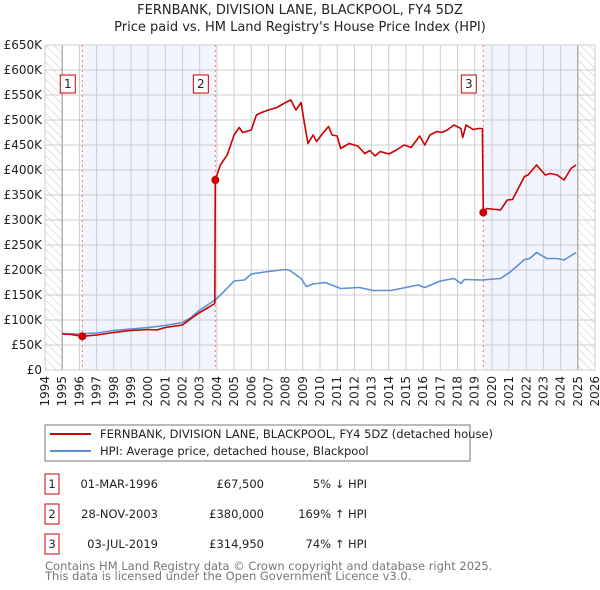 The height and width of the screenshot is (590, 600). I want to click on legend-box, so click(257, 443).